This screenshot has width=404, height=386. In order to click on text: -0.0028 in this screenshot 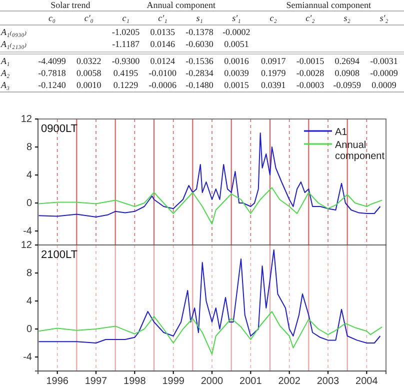, I will do `click(310, 73)`.